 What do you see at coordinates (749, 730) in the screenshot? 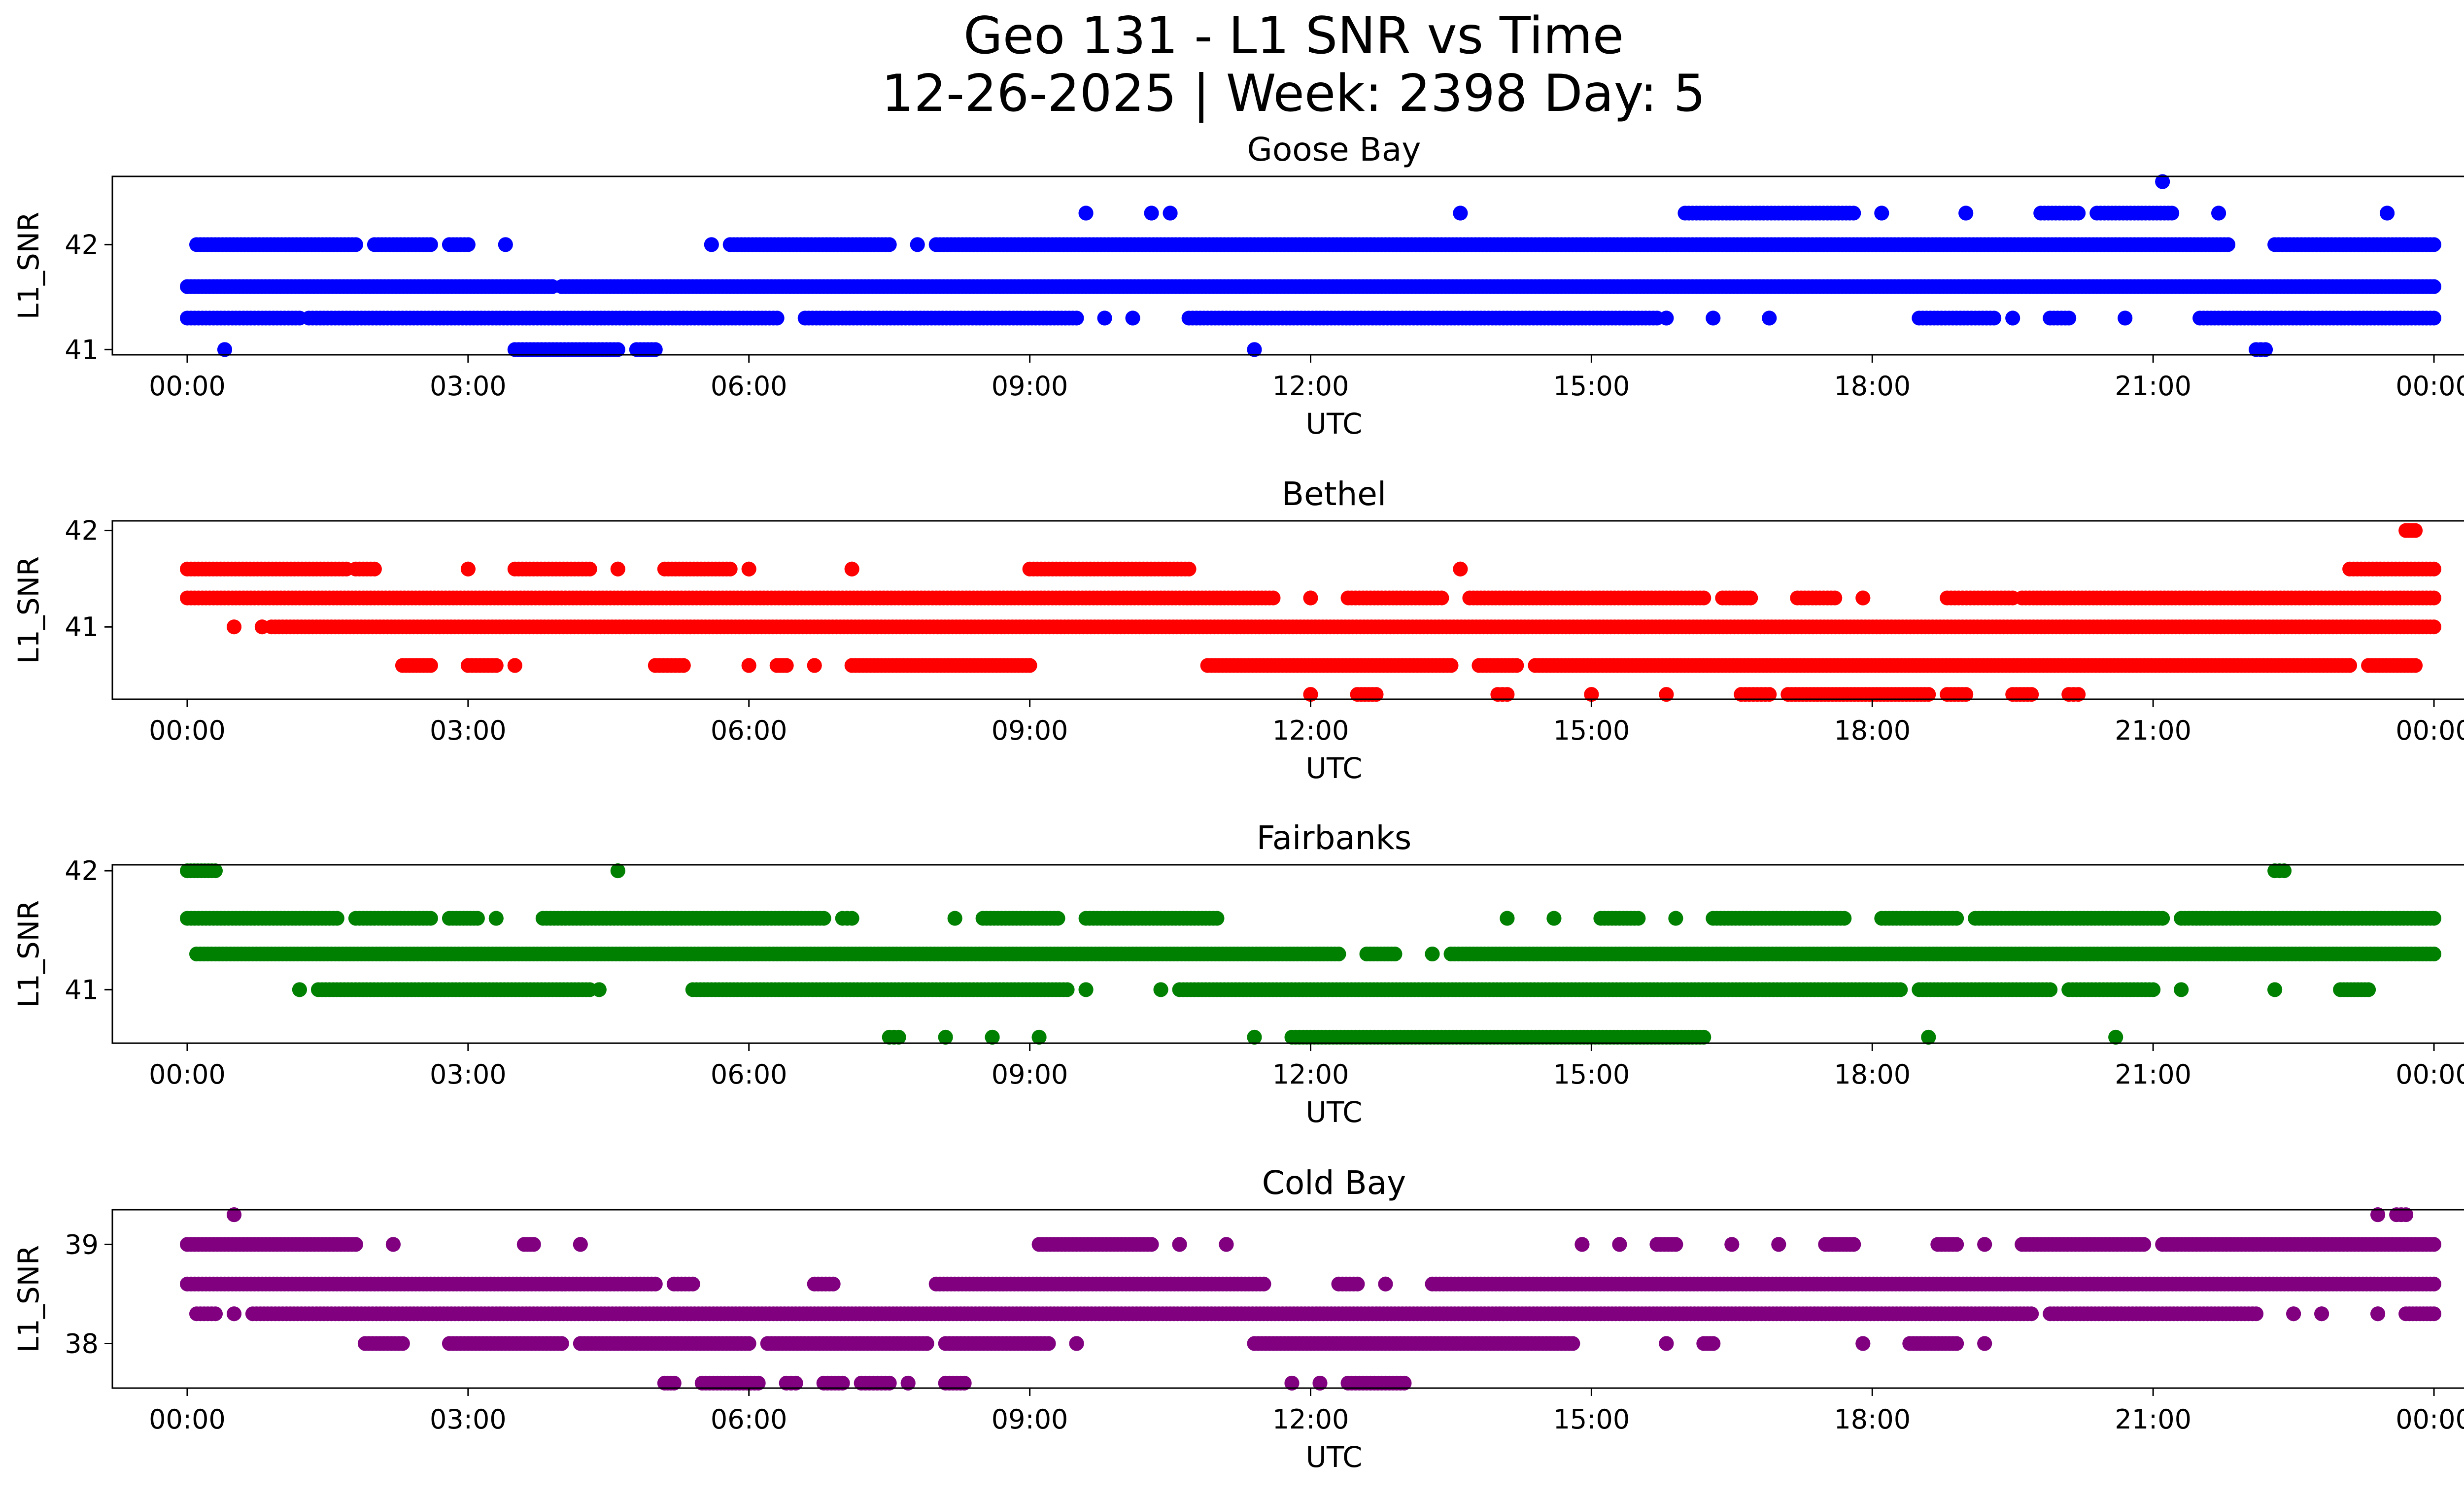
I see `x-tick-label: 06:00` at bounding box center [749, 730].